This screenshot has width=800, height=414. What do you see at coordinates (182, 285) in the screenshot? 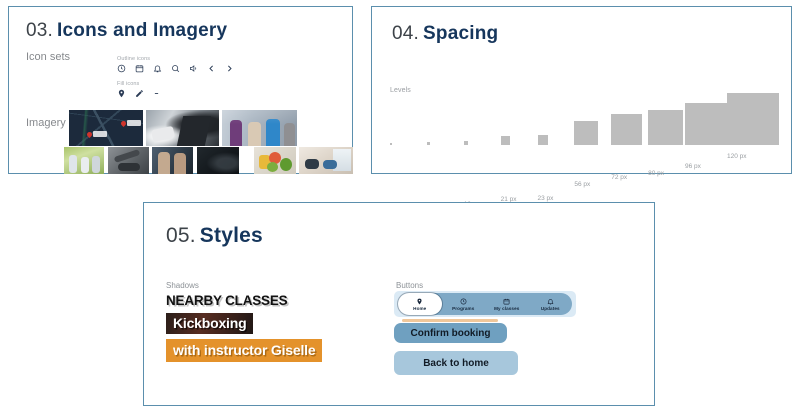
I see `shadows-label: Shadows` at bounding box center [182, 285].